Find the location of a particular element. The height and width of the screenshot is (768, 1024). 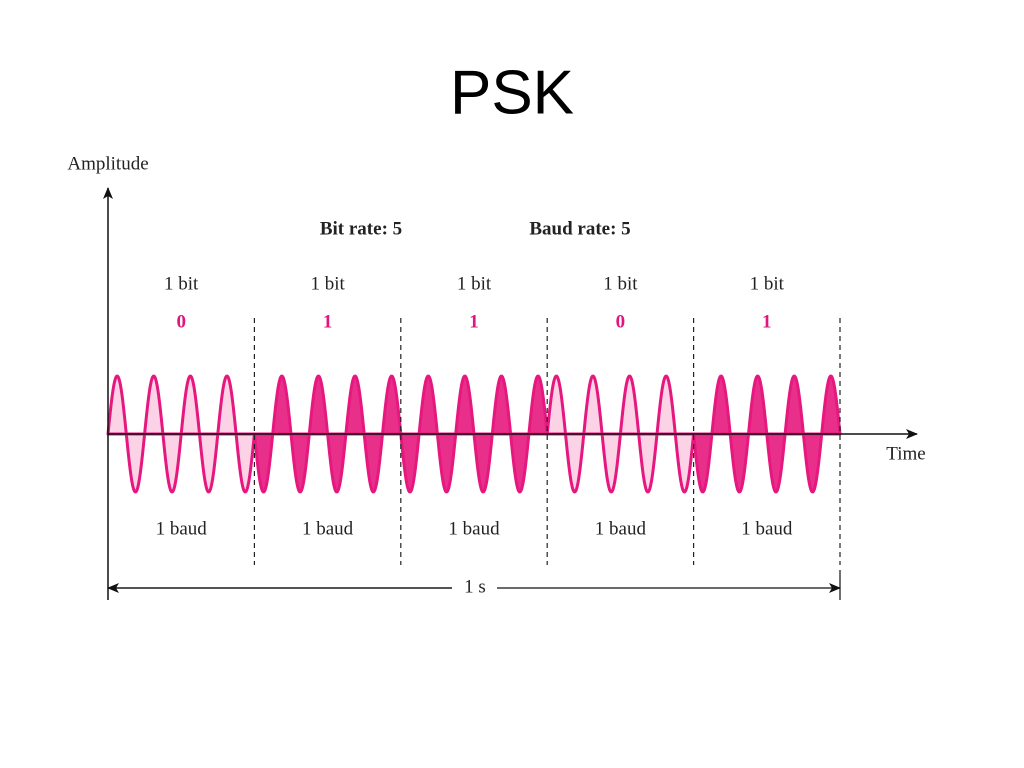

y-axis-label: Amplitude is located at coordinates (107, 163).